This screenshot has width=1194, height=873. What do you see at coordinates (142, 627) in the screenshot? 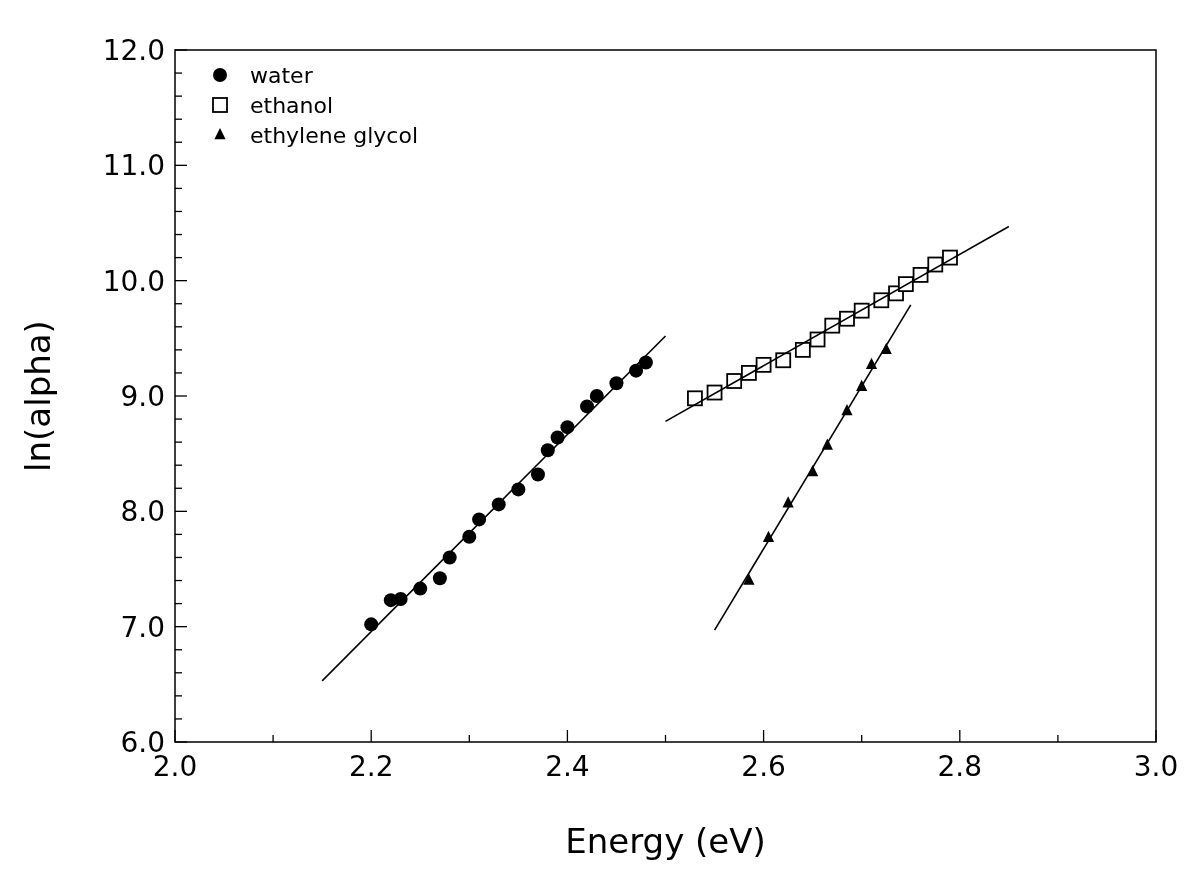
I see `y-tick-label: 7.0` at bounding box center [142, 627].